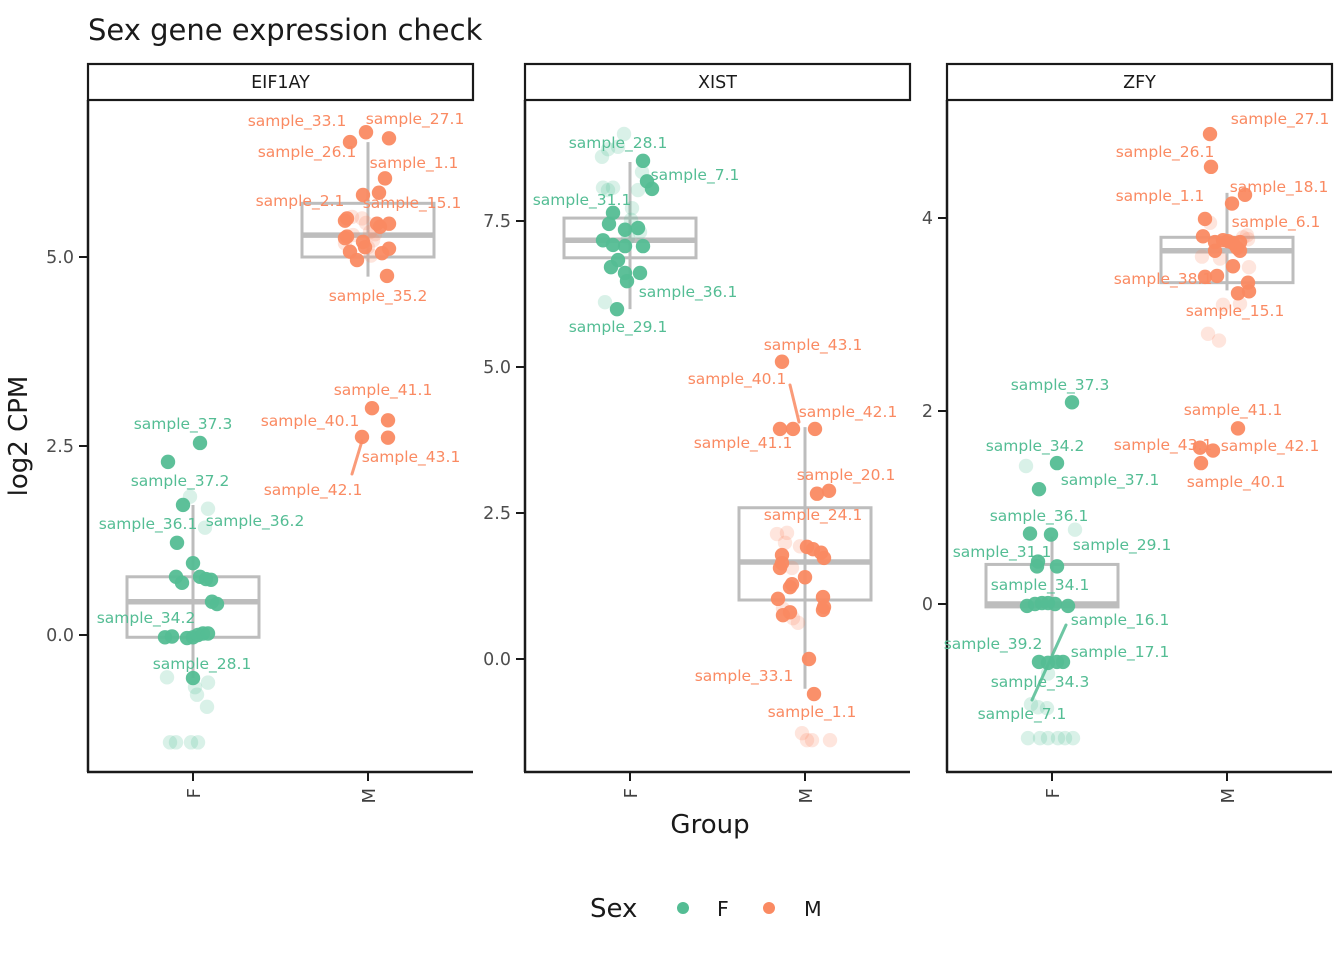  I want to click on sample-label: sample_36.1, so click(148, 524).